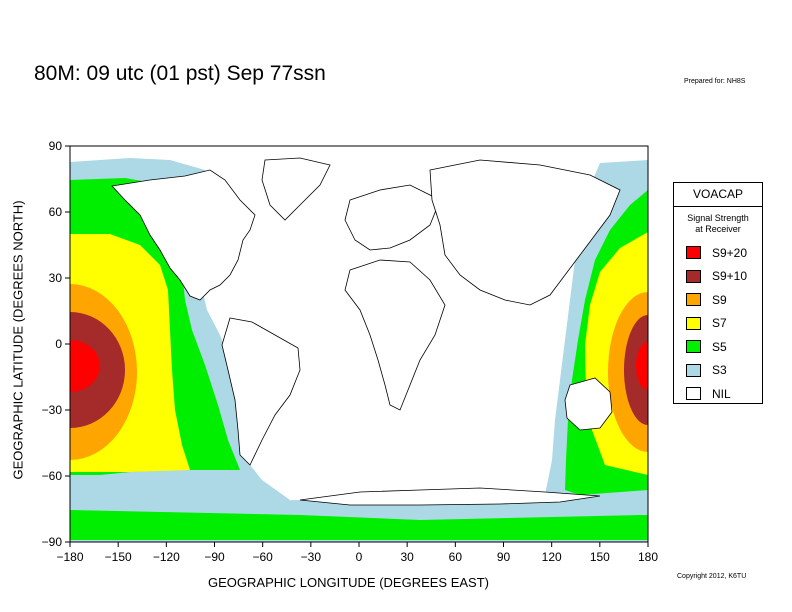 This screenshot has height=612, width=792. I want to click on band-s9plus20-west, so click(85, 366).